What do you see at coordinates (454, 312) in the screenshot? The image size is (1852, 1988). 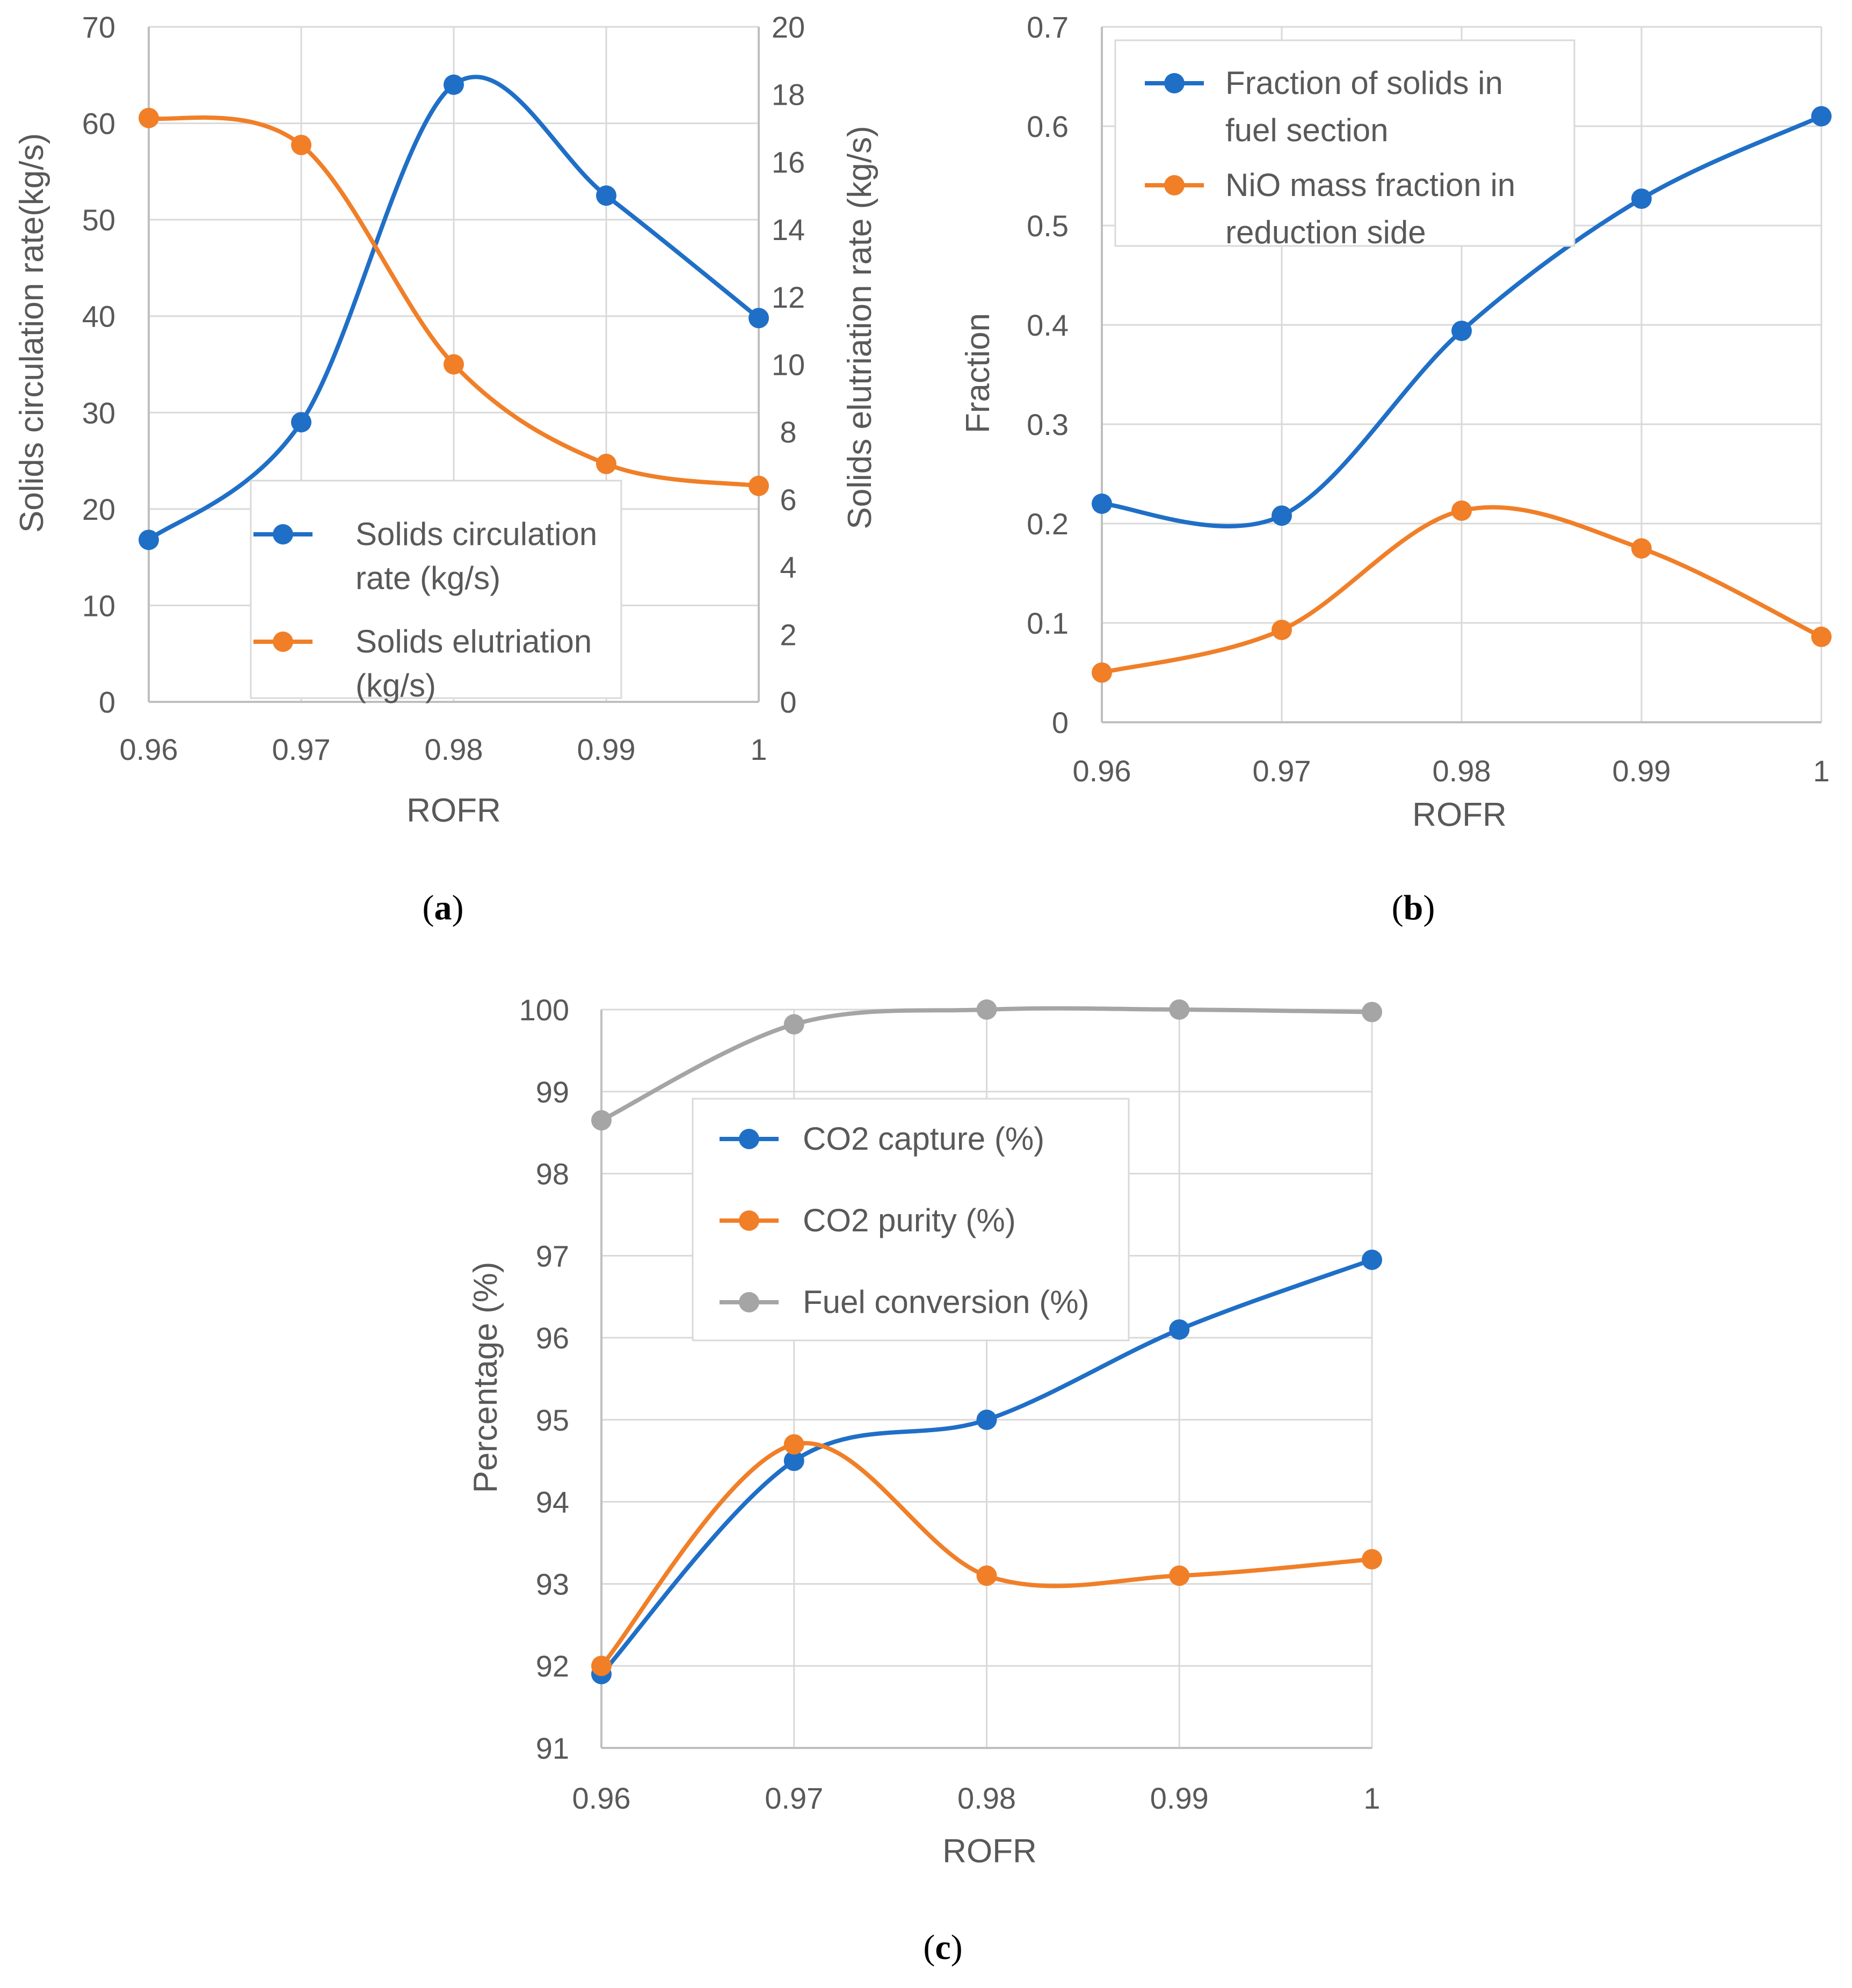 I see `chart-a-series` at bounding box center [454, 312].